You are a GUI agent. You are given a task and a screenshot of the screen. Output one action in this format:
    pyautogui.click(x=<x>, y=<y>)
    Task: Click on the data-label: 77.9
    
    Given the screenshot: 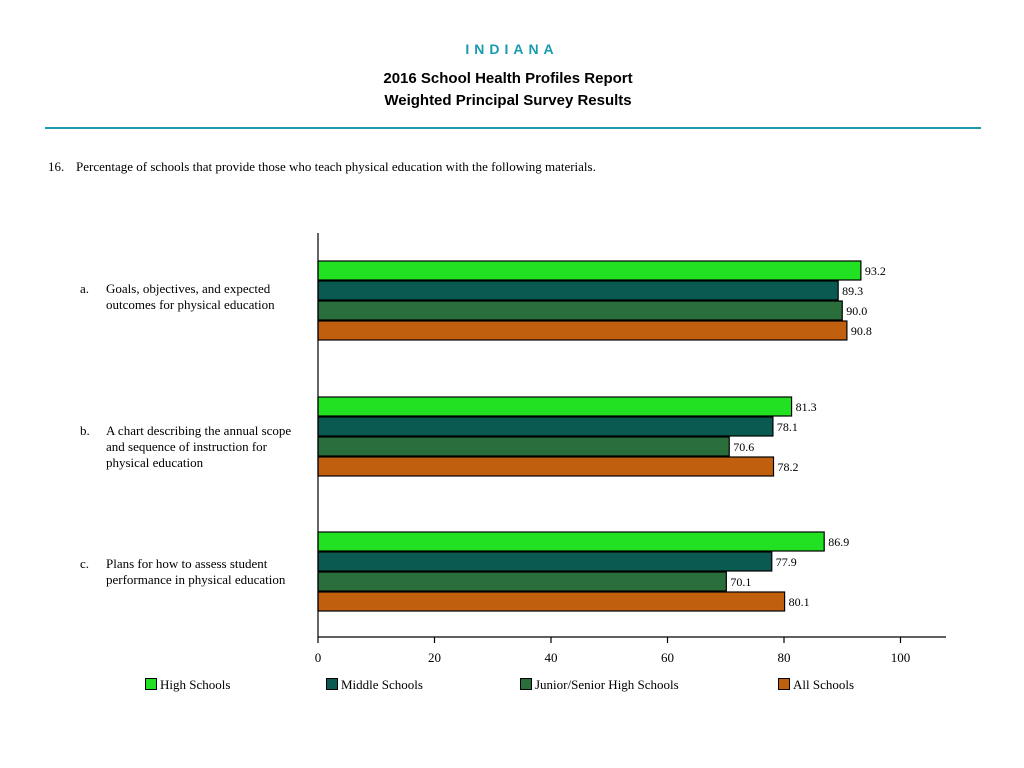 What is the action you would take?
    pyautogui.click(x=786, y=562)
    